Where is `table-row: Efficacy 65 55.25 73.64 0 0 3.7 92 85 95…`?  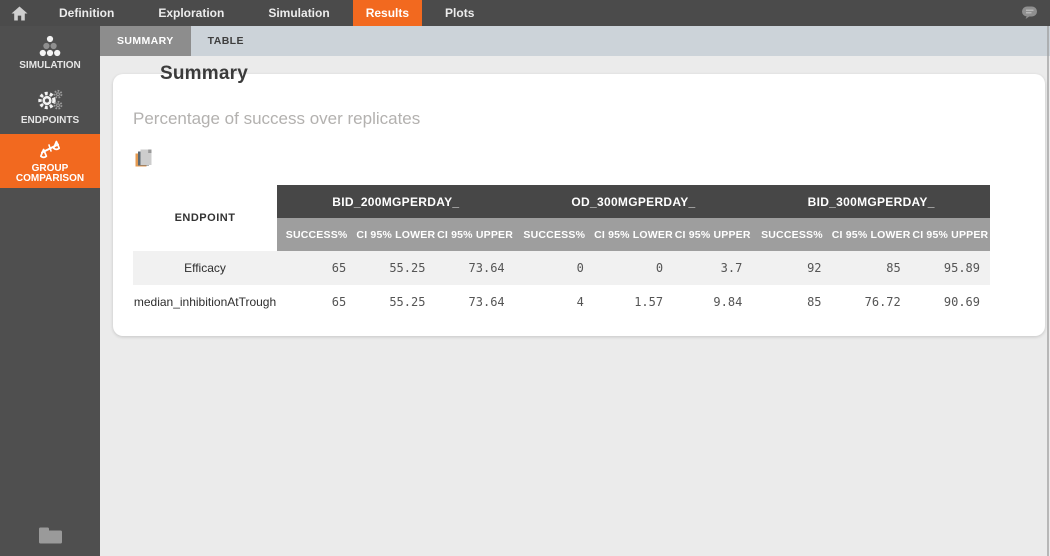
table-row: Efficacy 65 55.25 73.64 0 0 3.7 92 85 95… is located at coordinates (561, 268).